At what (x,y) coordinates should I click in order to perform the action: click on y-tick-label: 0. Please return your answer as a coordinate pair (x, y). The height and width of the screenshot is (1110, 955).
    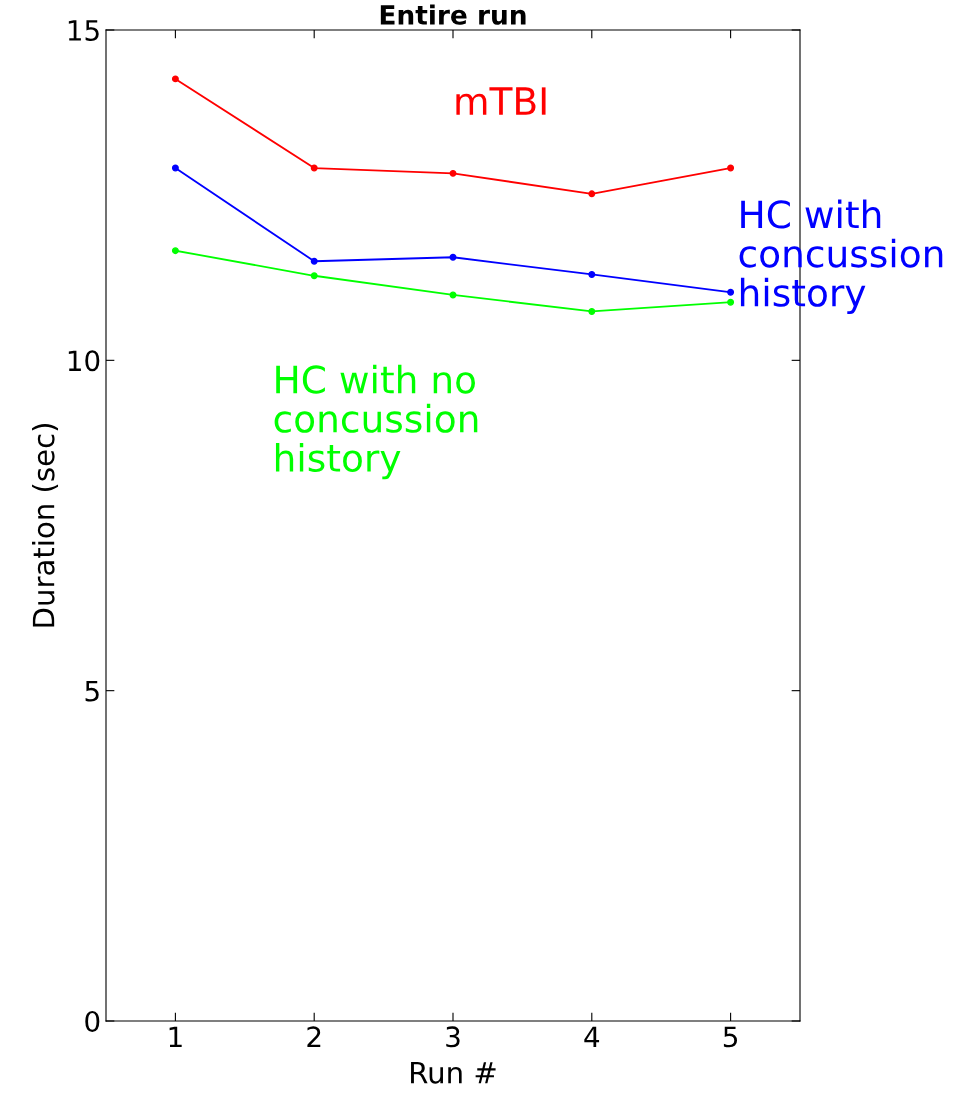
    Looking at the image, I should click on (92, 1021).